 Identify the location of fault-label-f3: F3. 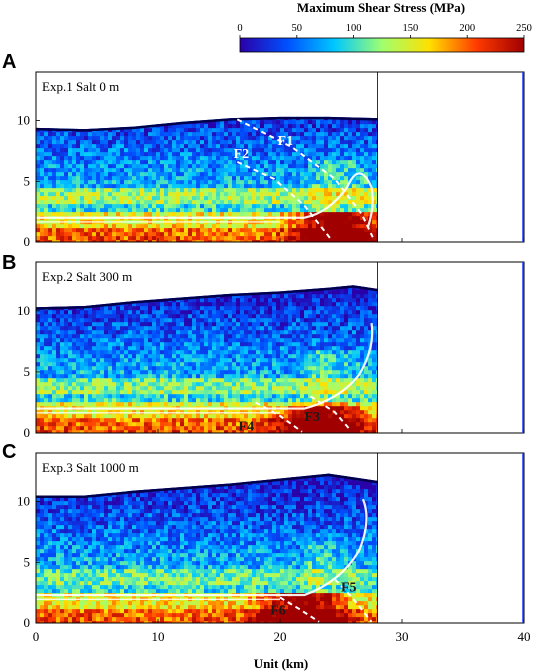
(312, 417).